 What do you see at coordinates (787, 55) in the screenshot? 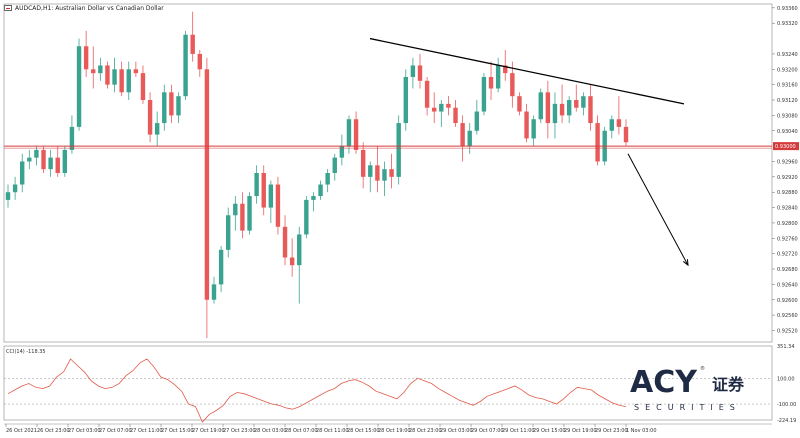
I see `price-tick-label: 0.93240` at bounding box center [787, 55].